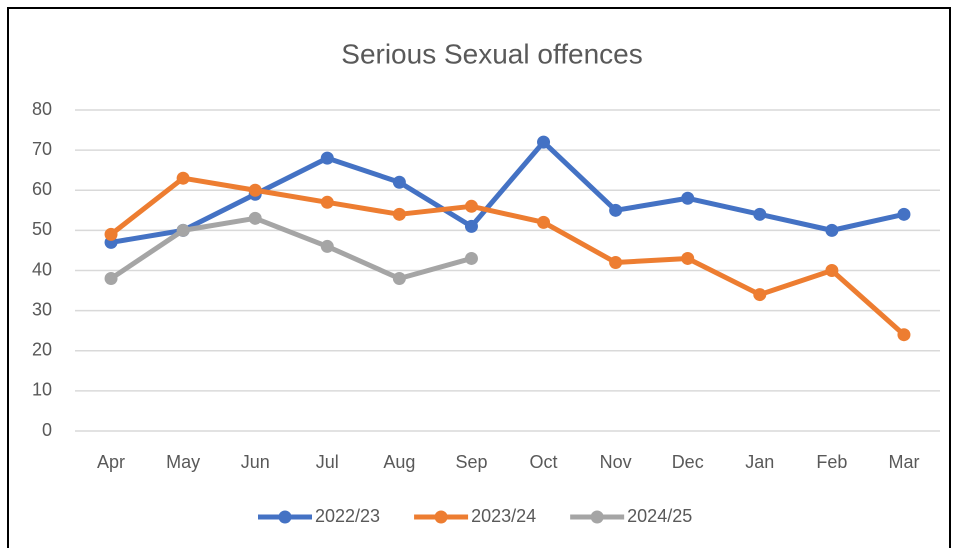  What do you see at coordinates (291, 248) in the screenshot?
I see `series-line` at bounding box center [291, 248].